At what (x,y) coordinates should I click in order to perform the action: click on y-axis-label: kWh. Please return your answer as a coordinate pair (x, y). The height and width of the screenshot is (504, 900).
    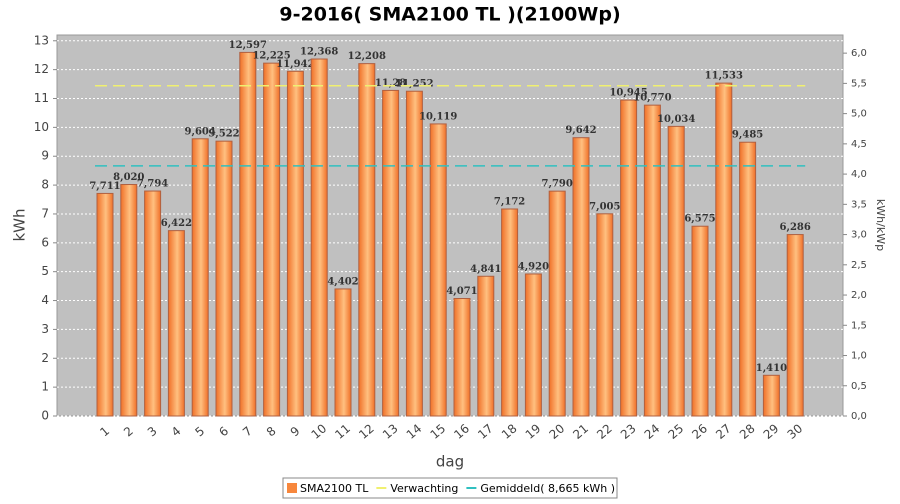
    Looking at the image, I should click on (20, 224).